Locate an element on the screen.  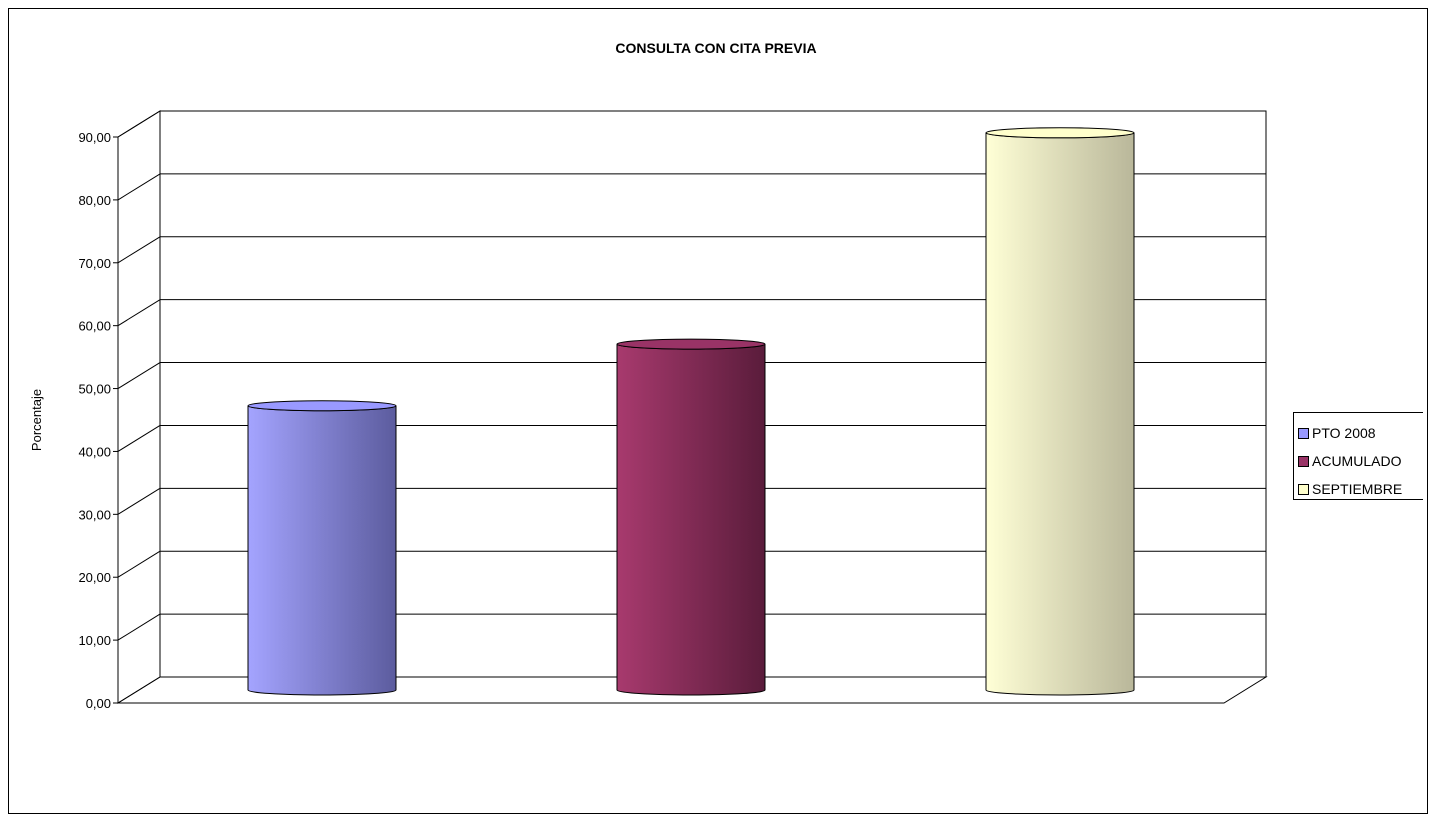
side-wall is located at coordinates (139, 407).